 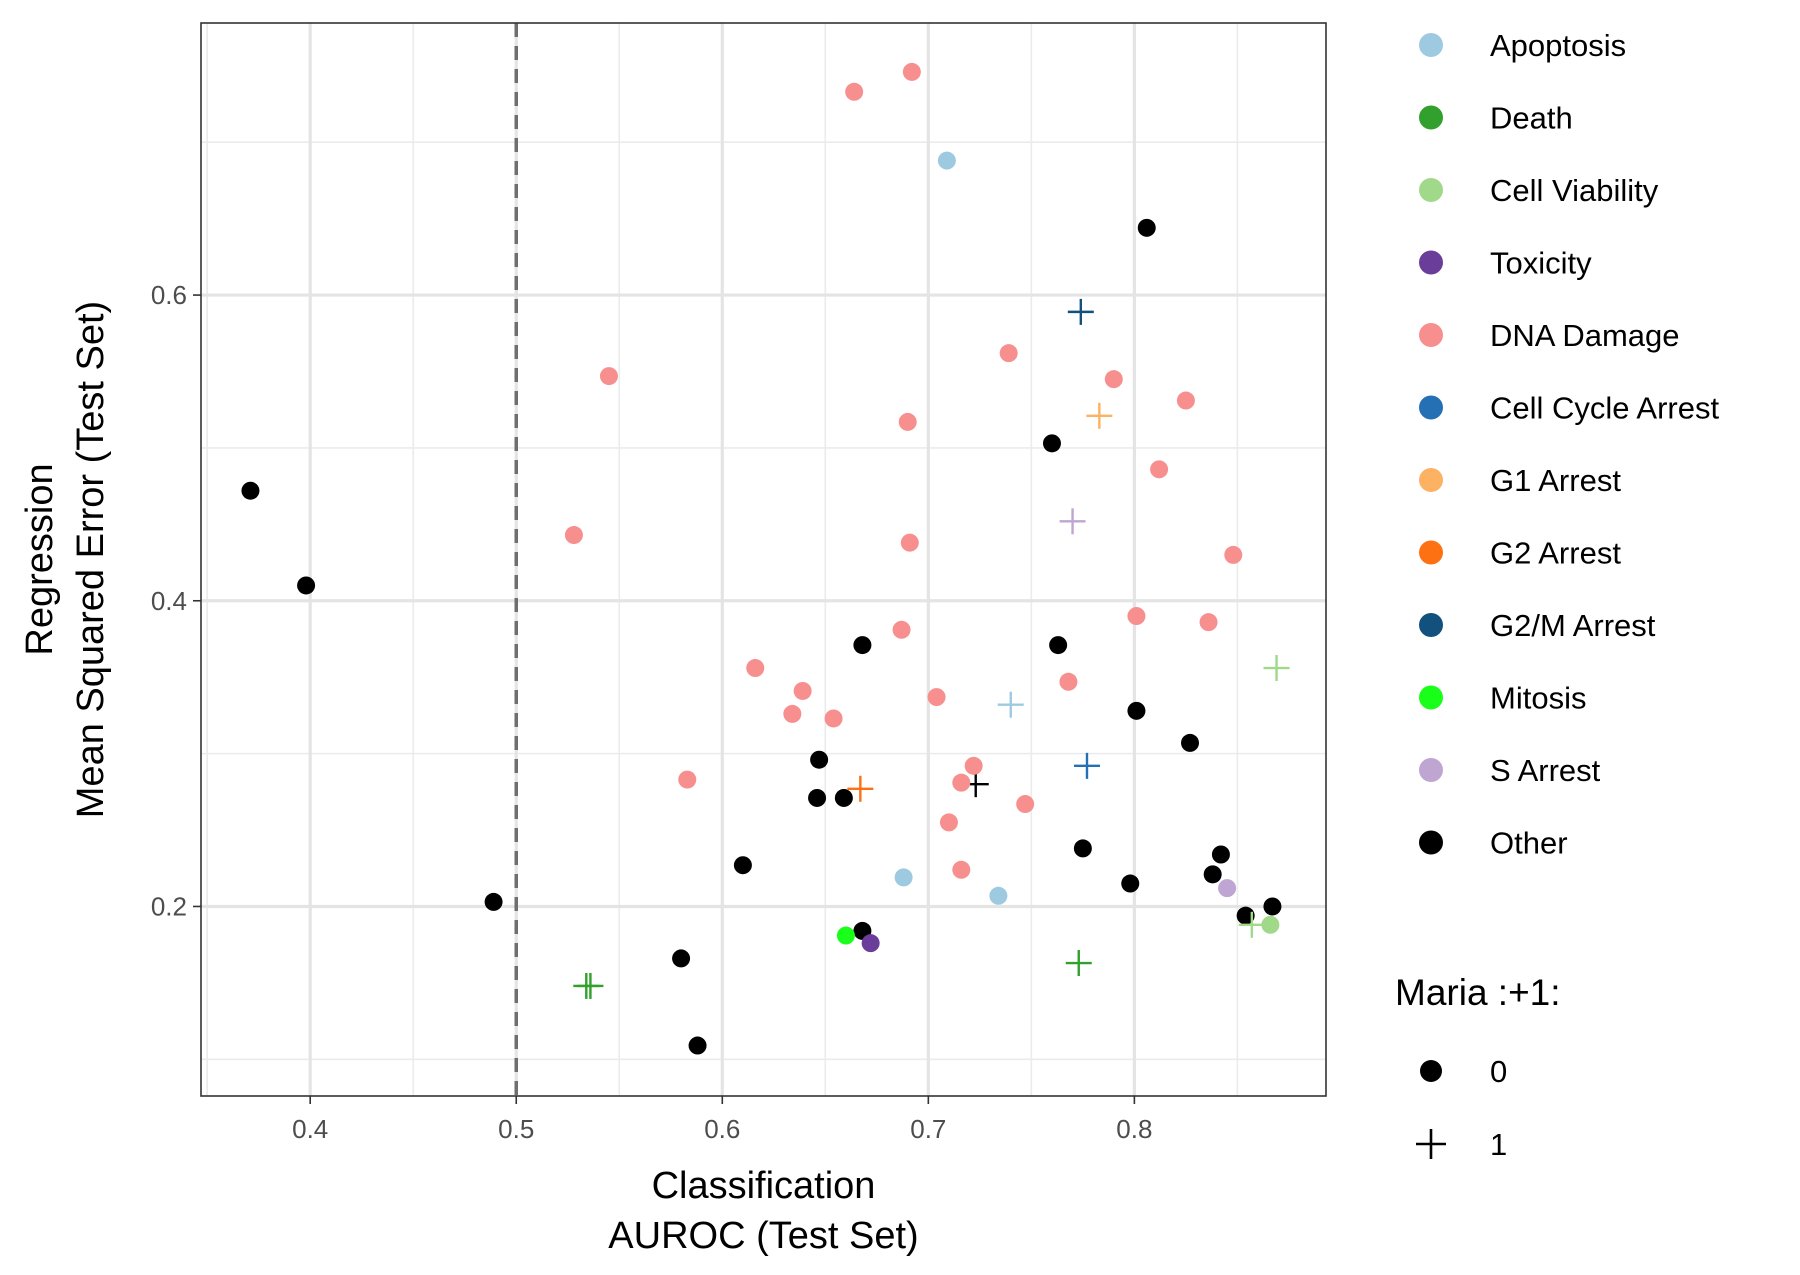 I want to click on point-plus-apoptosis, so click(x=1010, y=704).